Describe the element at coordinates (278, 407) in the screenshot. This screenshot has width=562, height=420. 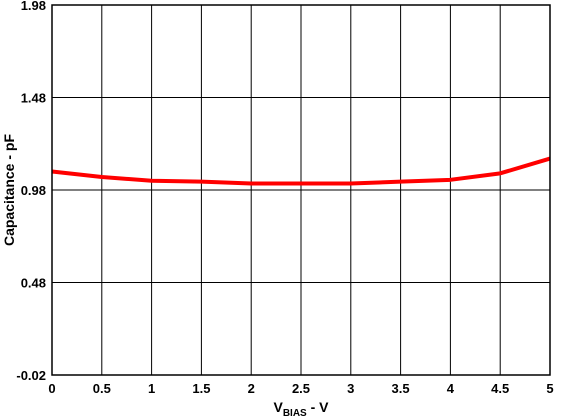
I see `x-axis-title-main: V` at that location.